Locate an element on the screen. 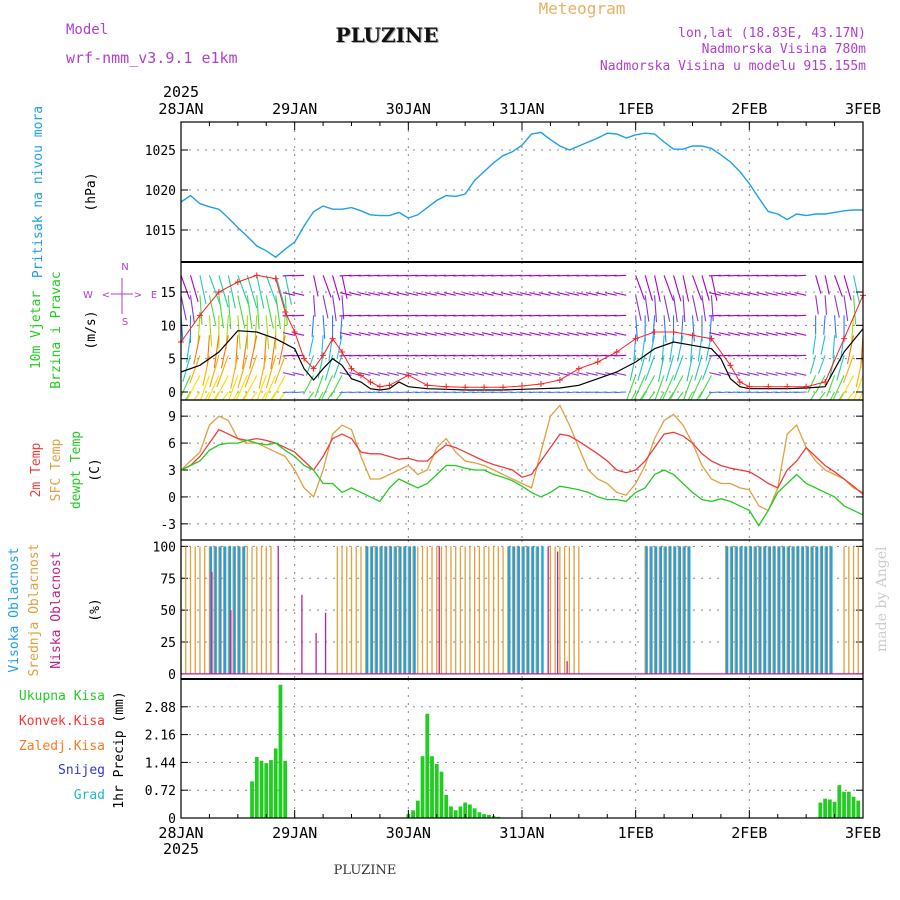 This screenshot has height=900, width=900. cloud-unit: (%) is located at coordinates (95, 609).